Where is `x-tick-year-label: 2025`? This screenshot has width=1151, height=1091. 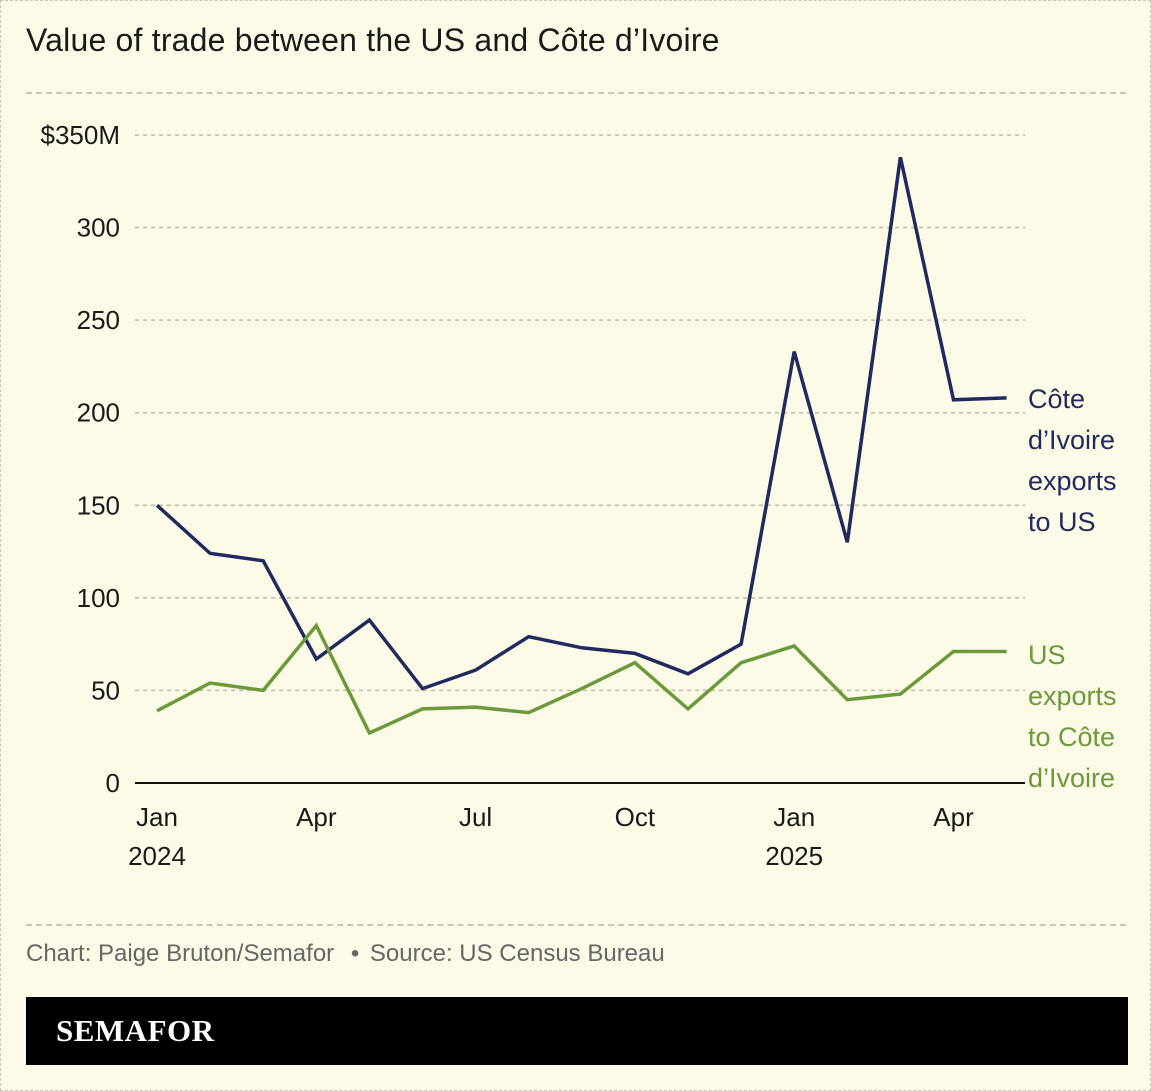 x-tick-year-label: 2025 is located at coordinates (794, 856).